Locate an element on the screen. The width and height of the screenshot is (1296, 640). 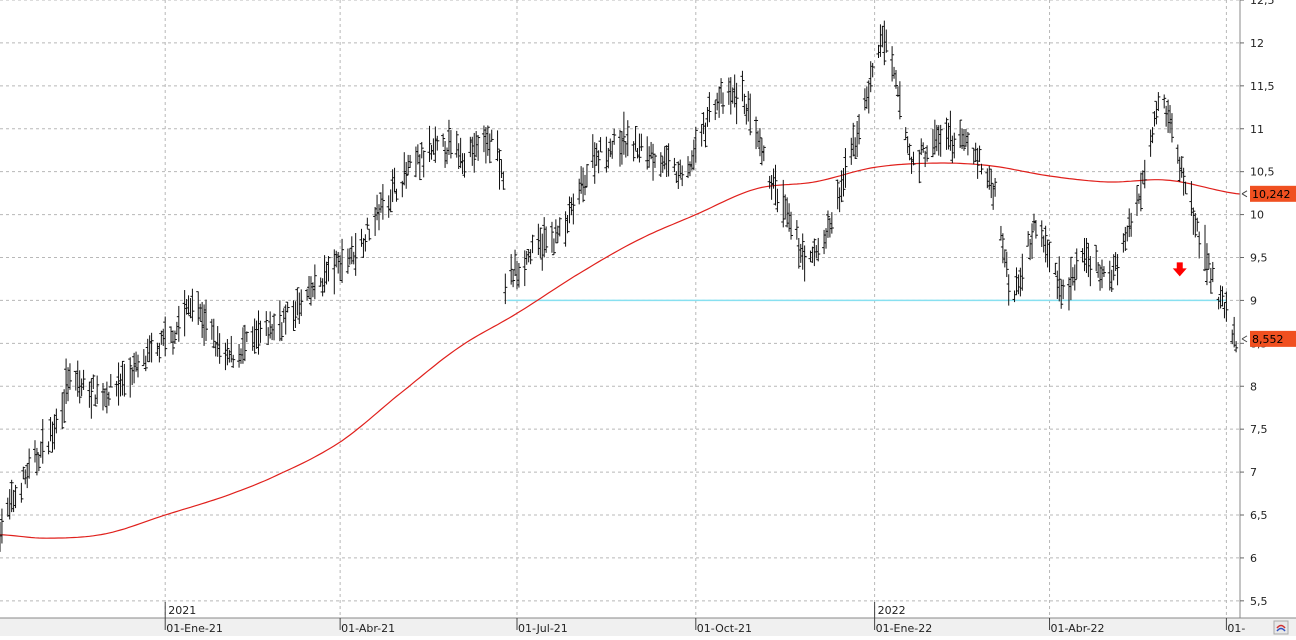
price-badge: 10,242 is located at coordinates (1268, 193).